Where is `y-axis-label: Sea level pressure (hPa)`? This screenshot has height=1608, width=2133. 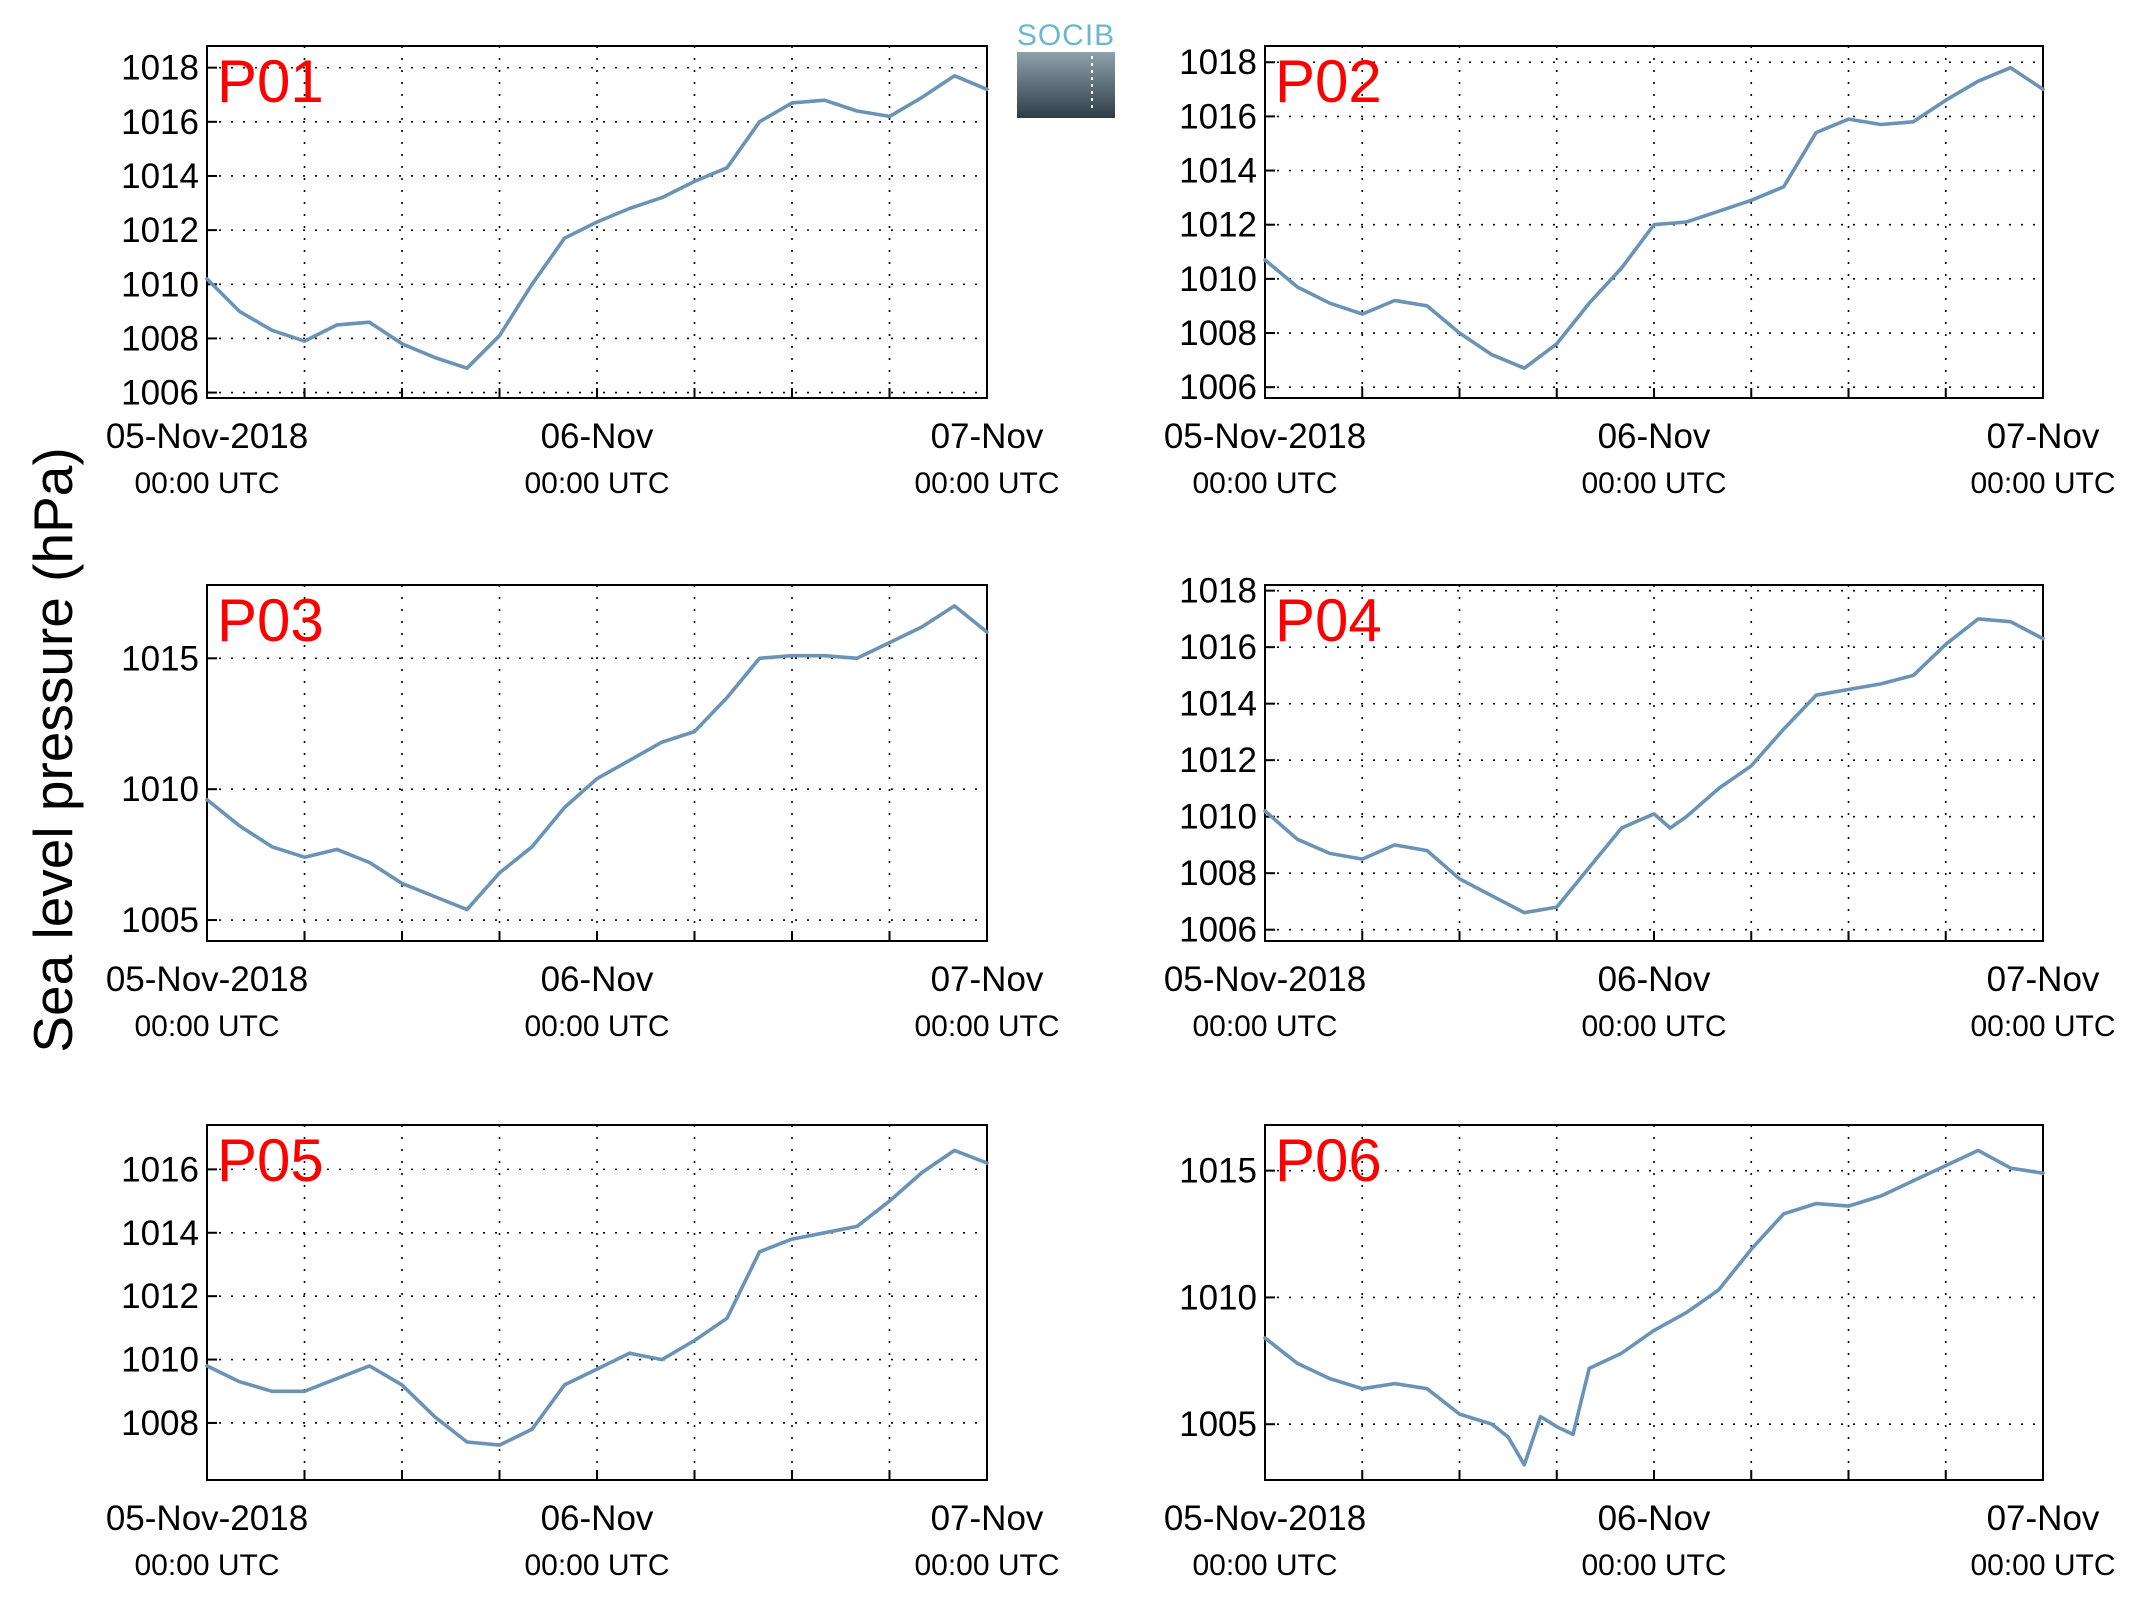 y-axis-label: Sea level pressure (hPa) is located at coordinates (53, 749).